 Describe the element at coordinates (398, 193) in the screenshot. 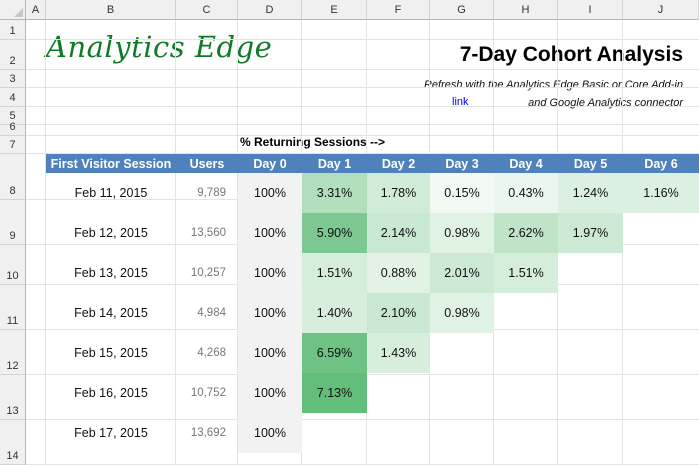

I see `retention-cell-day-2: 1.78%` at that location.